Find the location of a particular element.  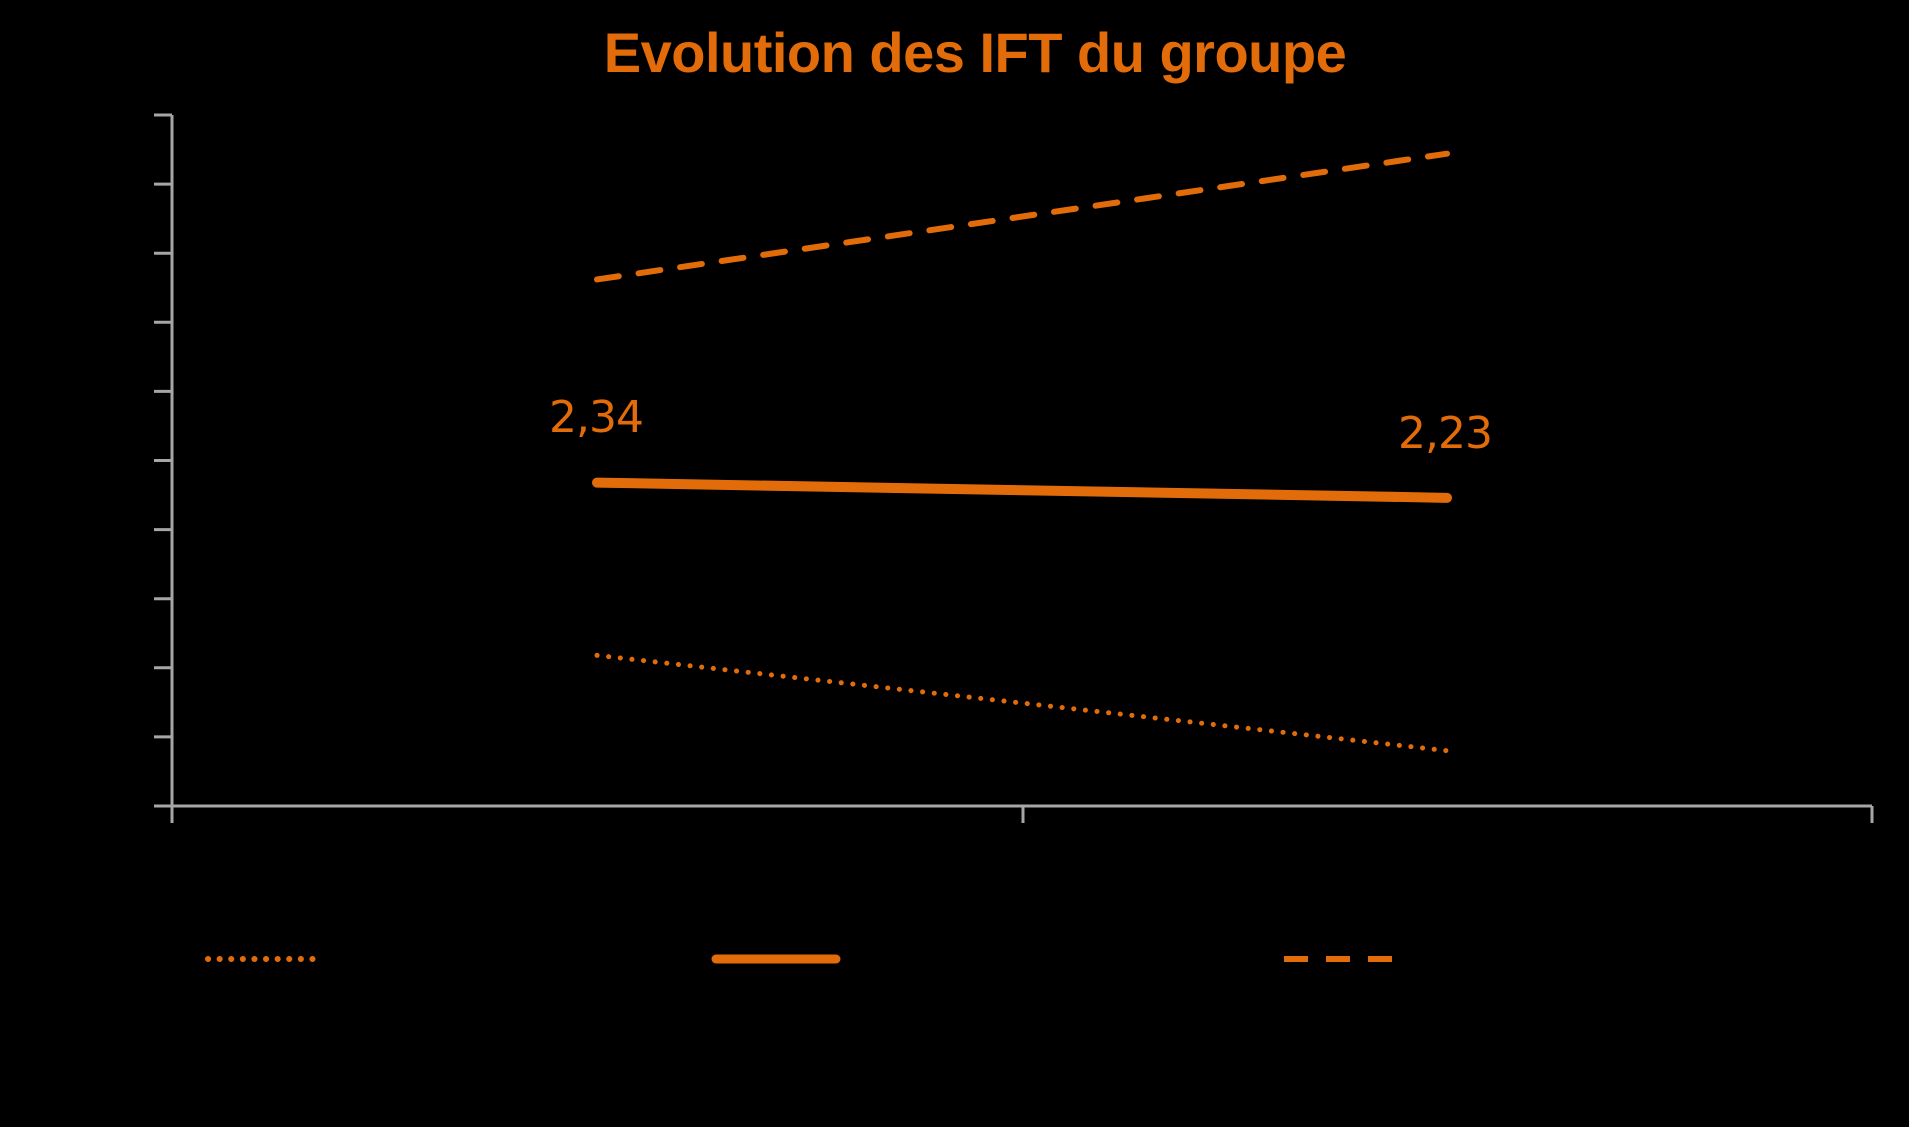

y-axis is located at coordinates (164, 468).